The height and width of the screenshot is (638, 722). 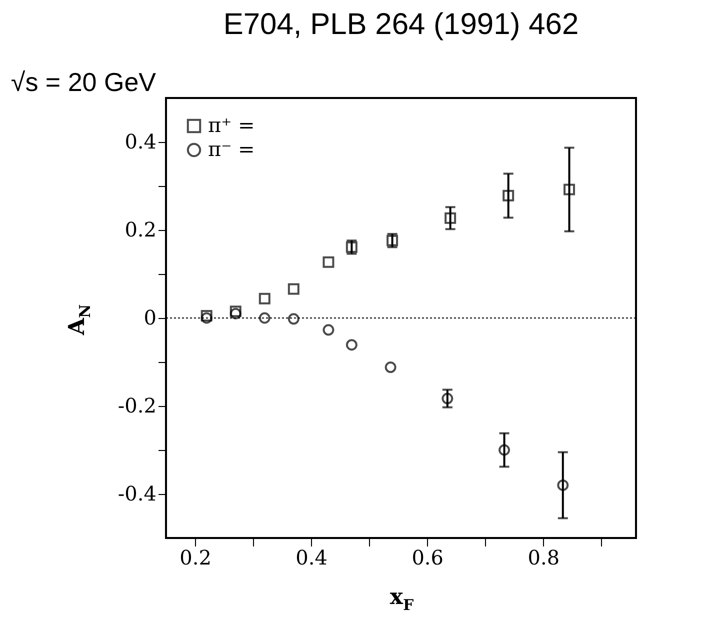 What do you see at coordinates (83, 82) in the screenshot?
I see `text: √s = 20 GeV` at bounding box center [83, 82].